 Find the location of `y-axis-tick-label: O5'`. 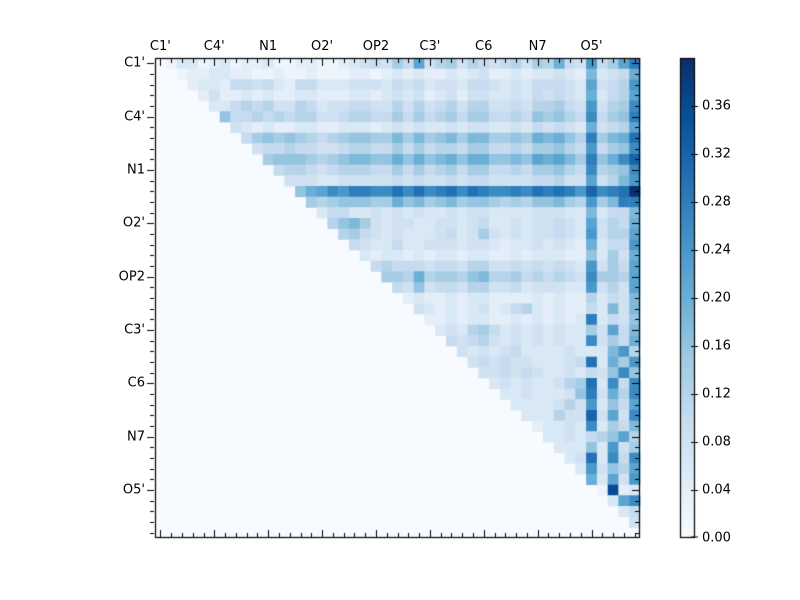

y-axis-tick-label: O5' is located at coordinates (133, 490).